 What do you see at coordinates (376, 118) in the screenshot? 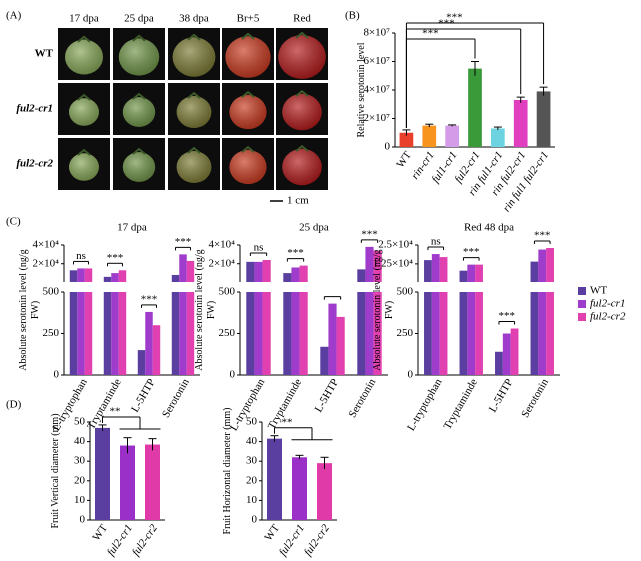
I see `y-tick-label: 2×10⁷` at bounding box center [376, 118].